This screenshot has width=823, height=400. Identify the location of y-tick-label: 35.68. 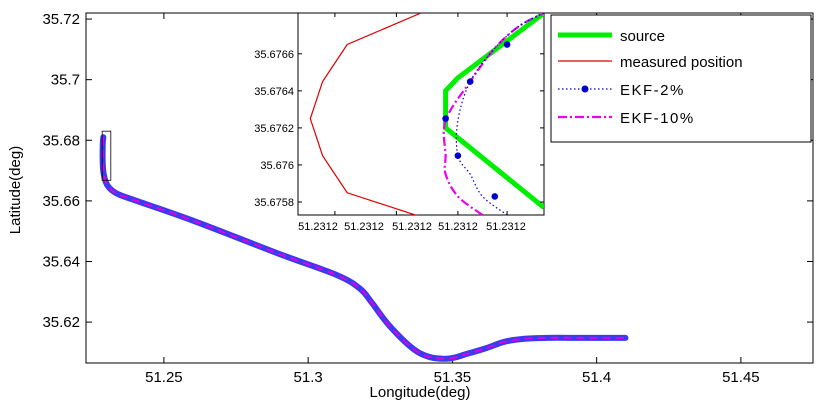
(61, 140).